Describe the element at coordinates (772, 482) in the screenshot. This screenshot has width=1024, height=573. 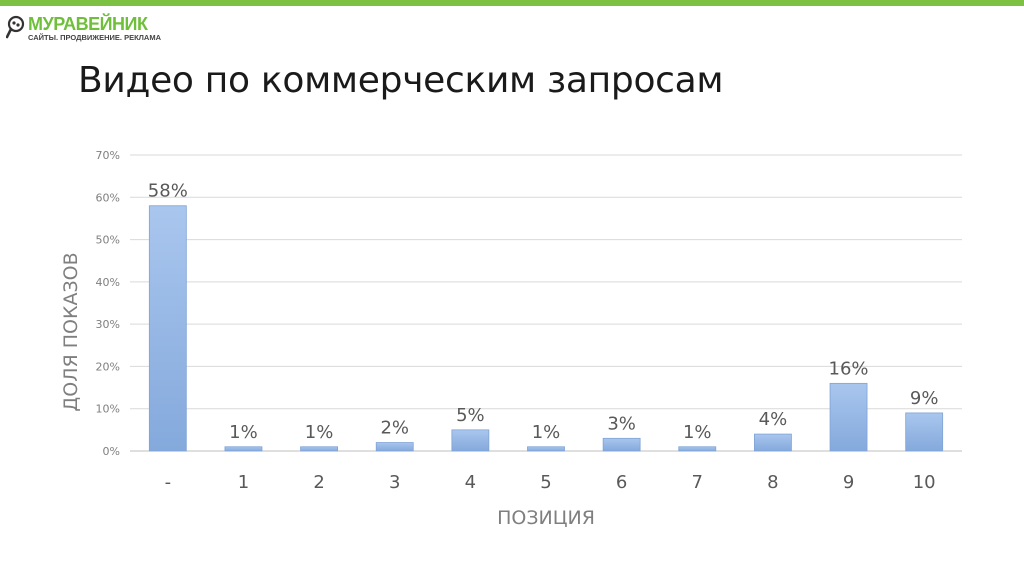
I see `x-tick-label: 8` at that location.